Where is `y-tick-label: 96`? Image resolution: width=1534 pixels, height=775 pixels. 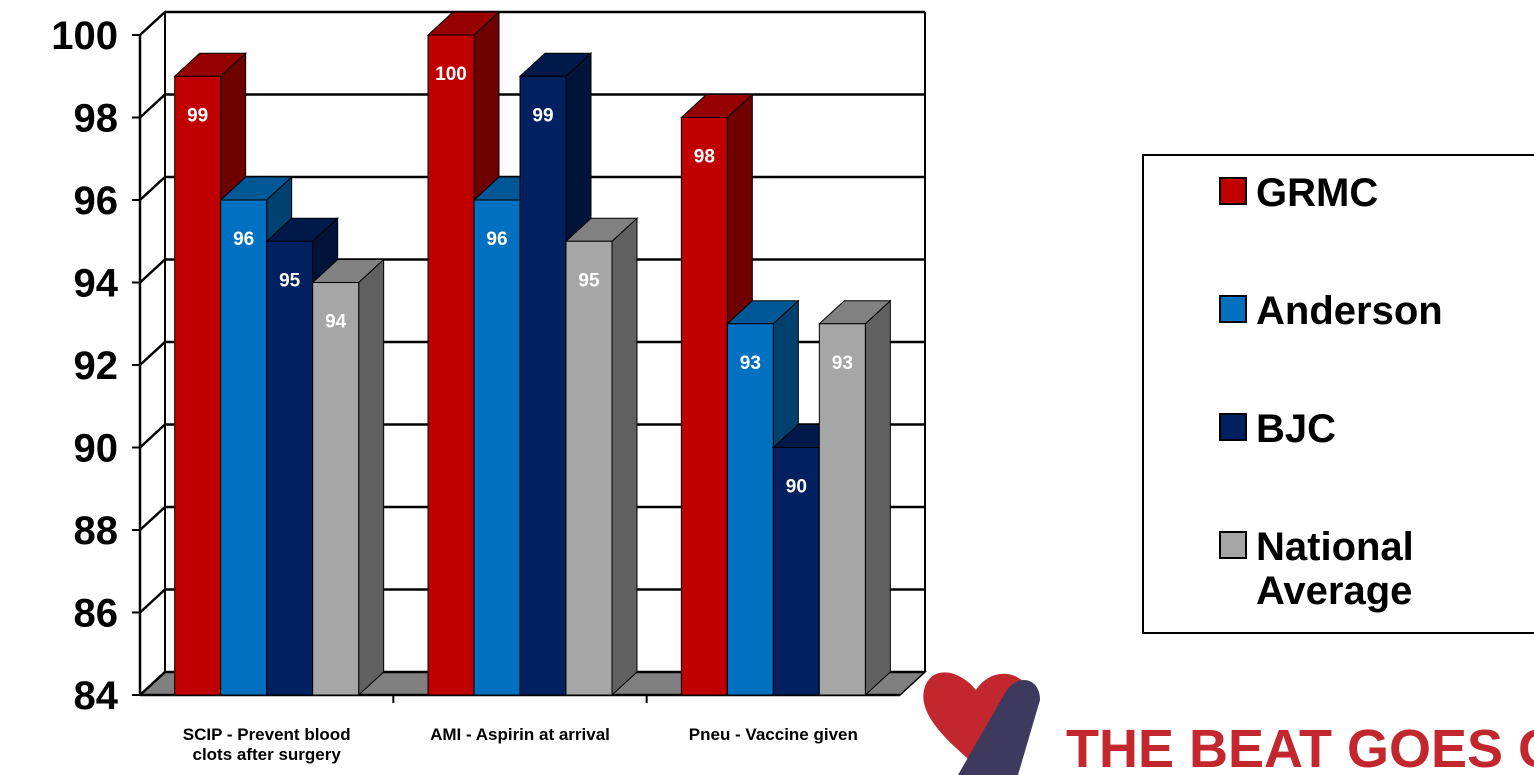
y-tick-label: 96 is located at coordinates (96, 201).